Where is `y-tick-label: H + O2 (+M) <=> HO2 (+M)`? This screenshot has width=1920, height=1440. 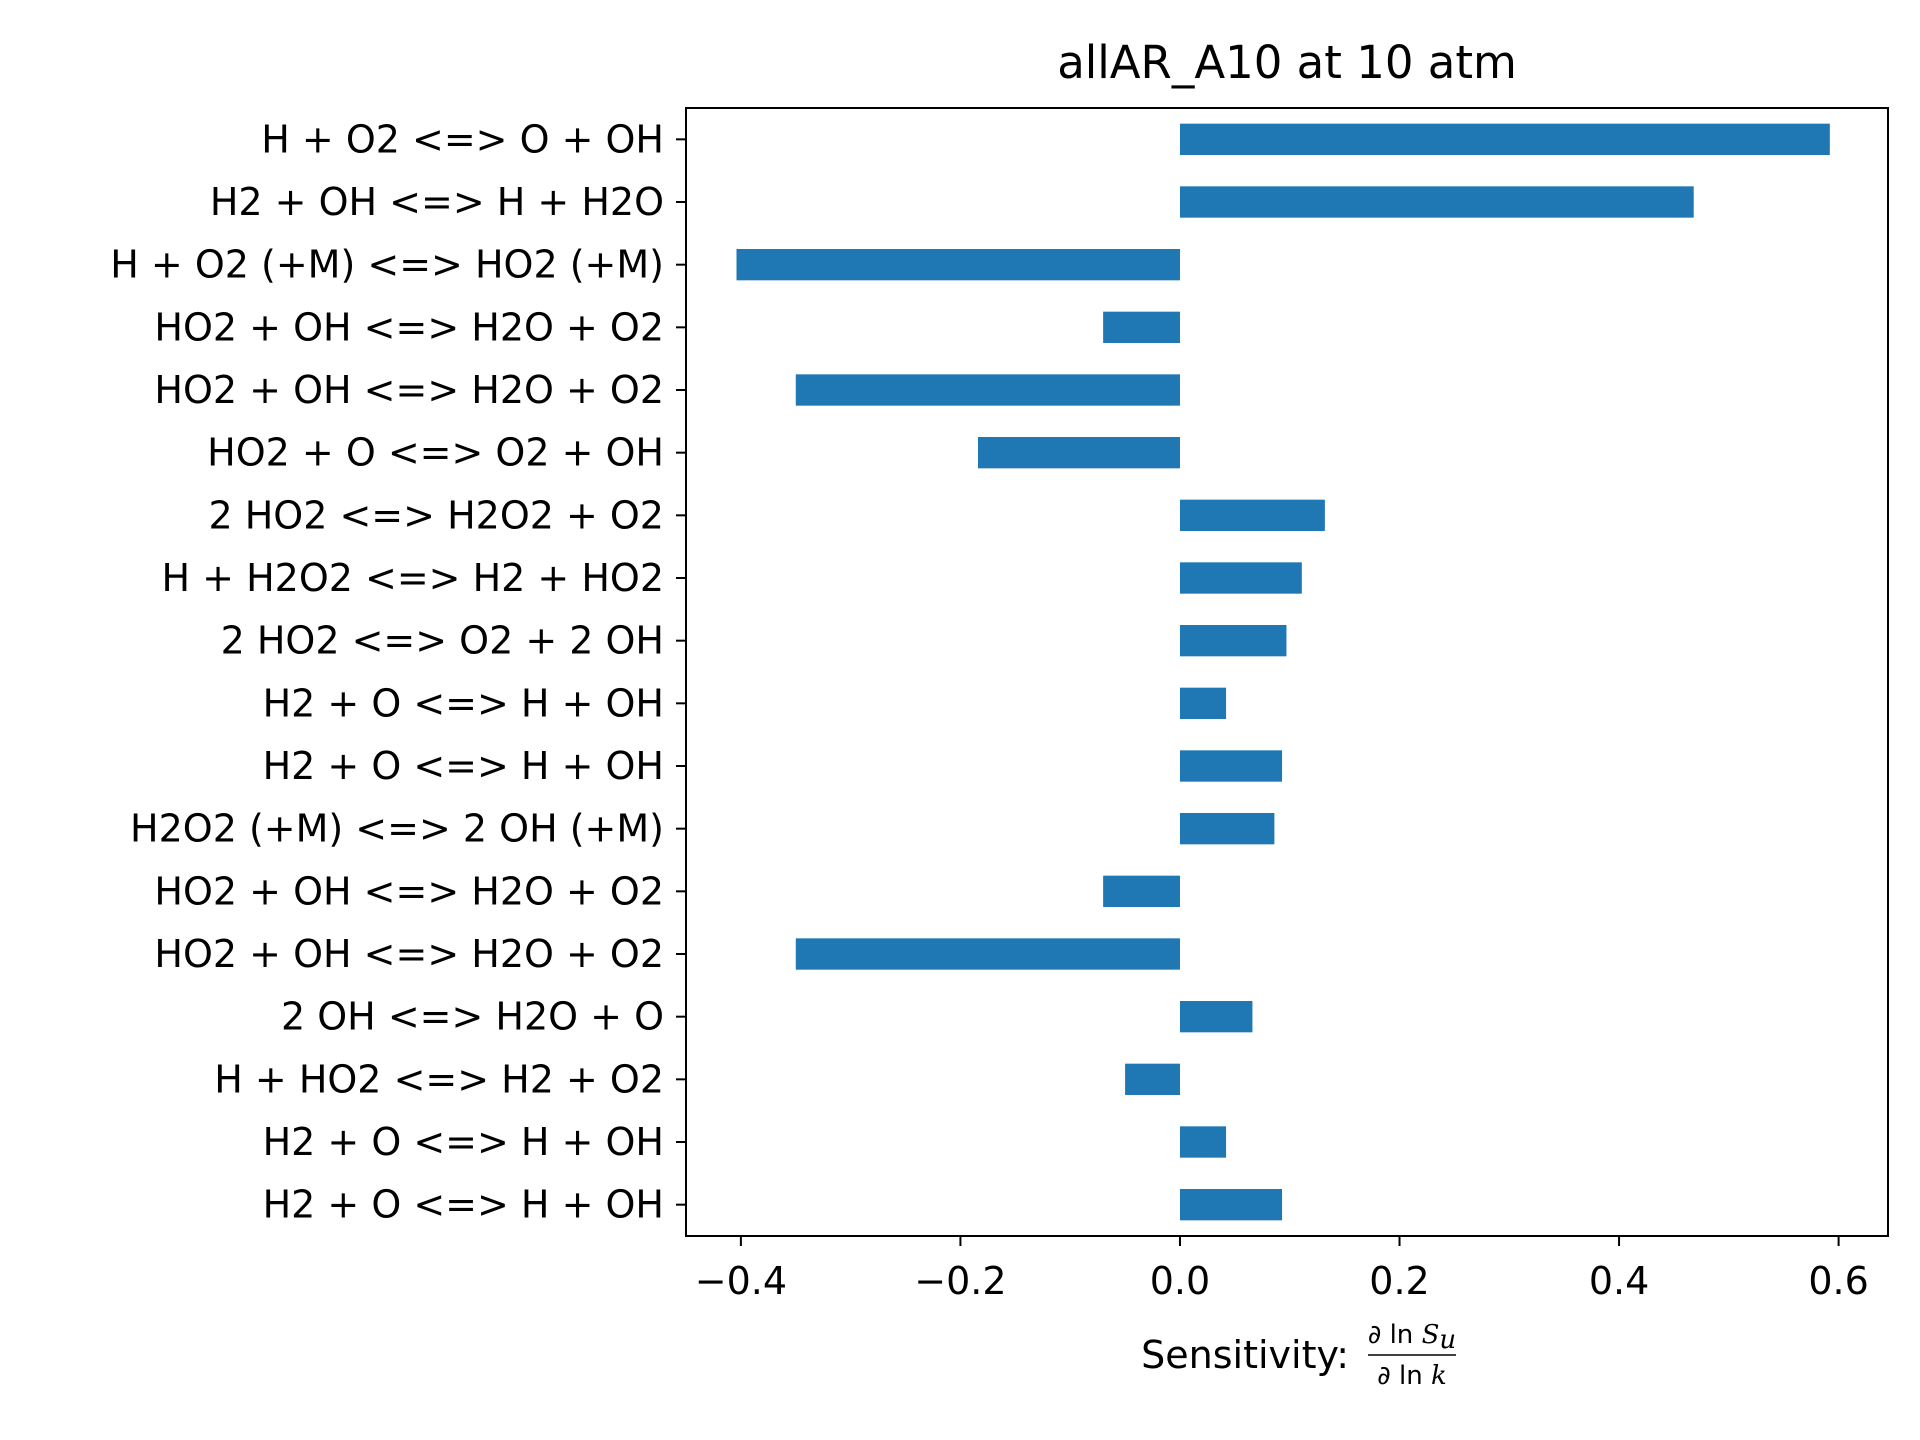
y-tick-label: H + O2 (+M) <=> HO2 (+M) is located at coordinates (387, 265).